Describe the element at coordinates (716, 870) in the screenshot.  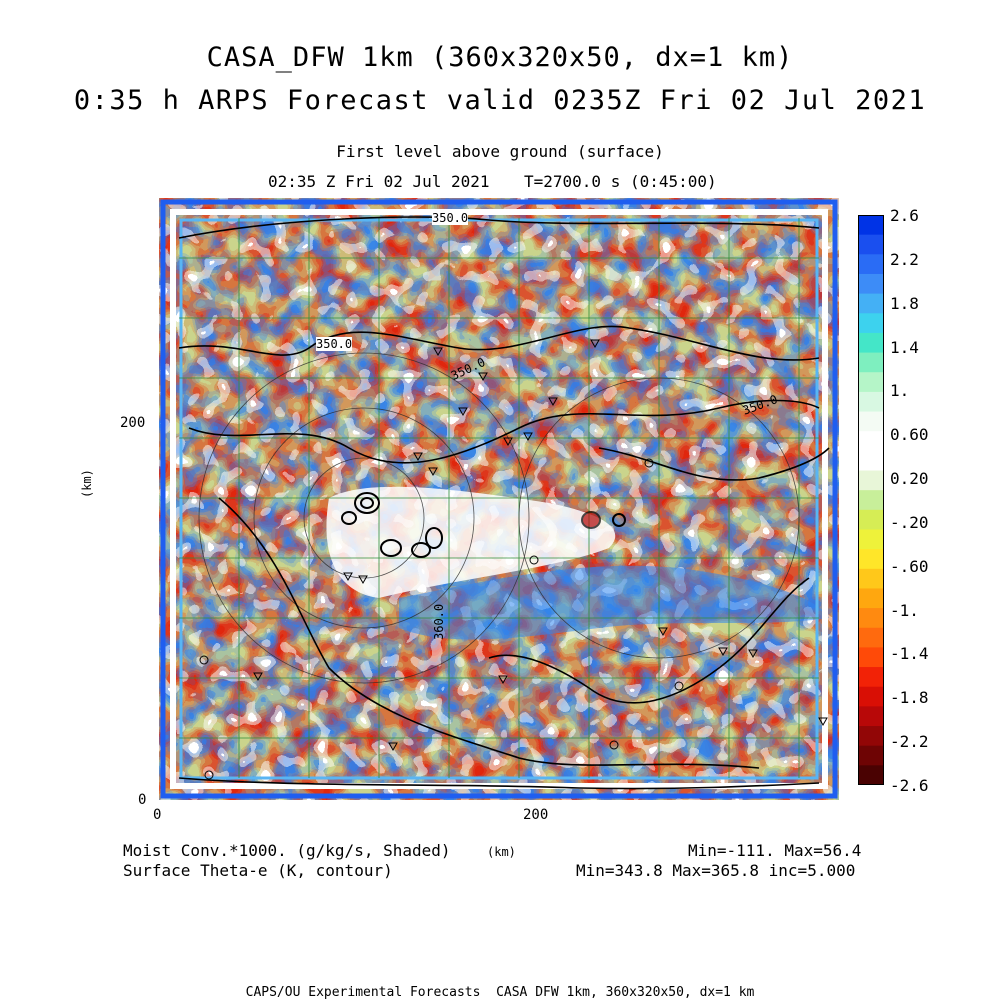
I see `contour-field-stats: Min=343.8 Max=365.8 inc=5.000` at that location.